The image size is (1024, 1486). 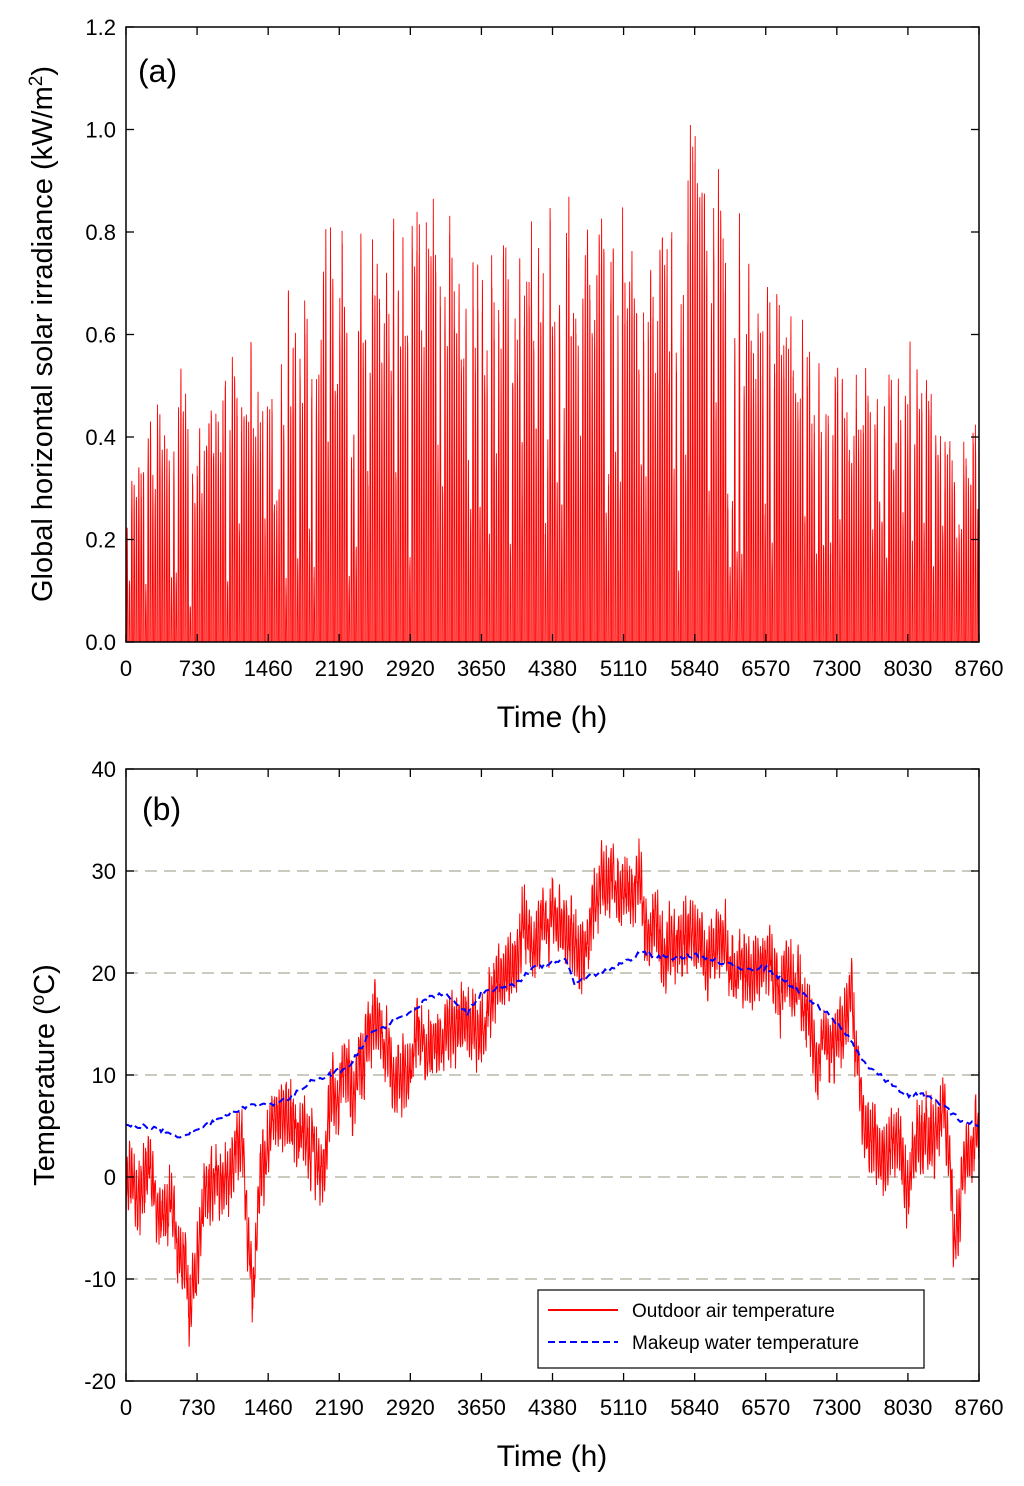 I want to click on x-axis-label-b: Time (h), so click(x=552, y=1456).